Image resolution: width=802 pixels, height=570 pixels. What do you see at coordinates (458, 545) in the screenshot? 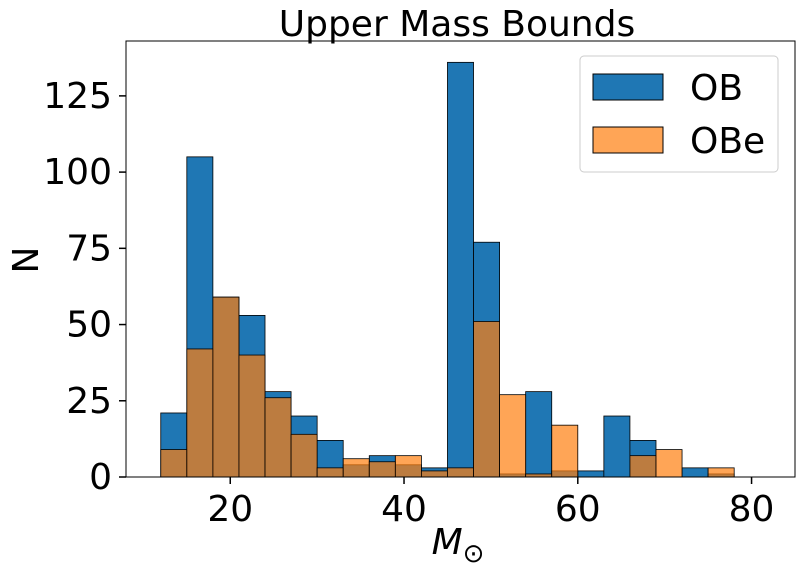
I see `x-axis-label: M⊙` at bounding box center [458, 545].